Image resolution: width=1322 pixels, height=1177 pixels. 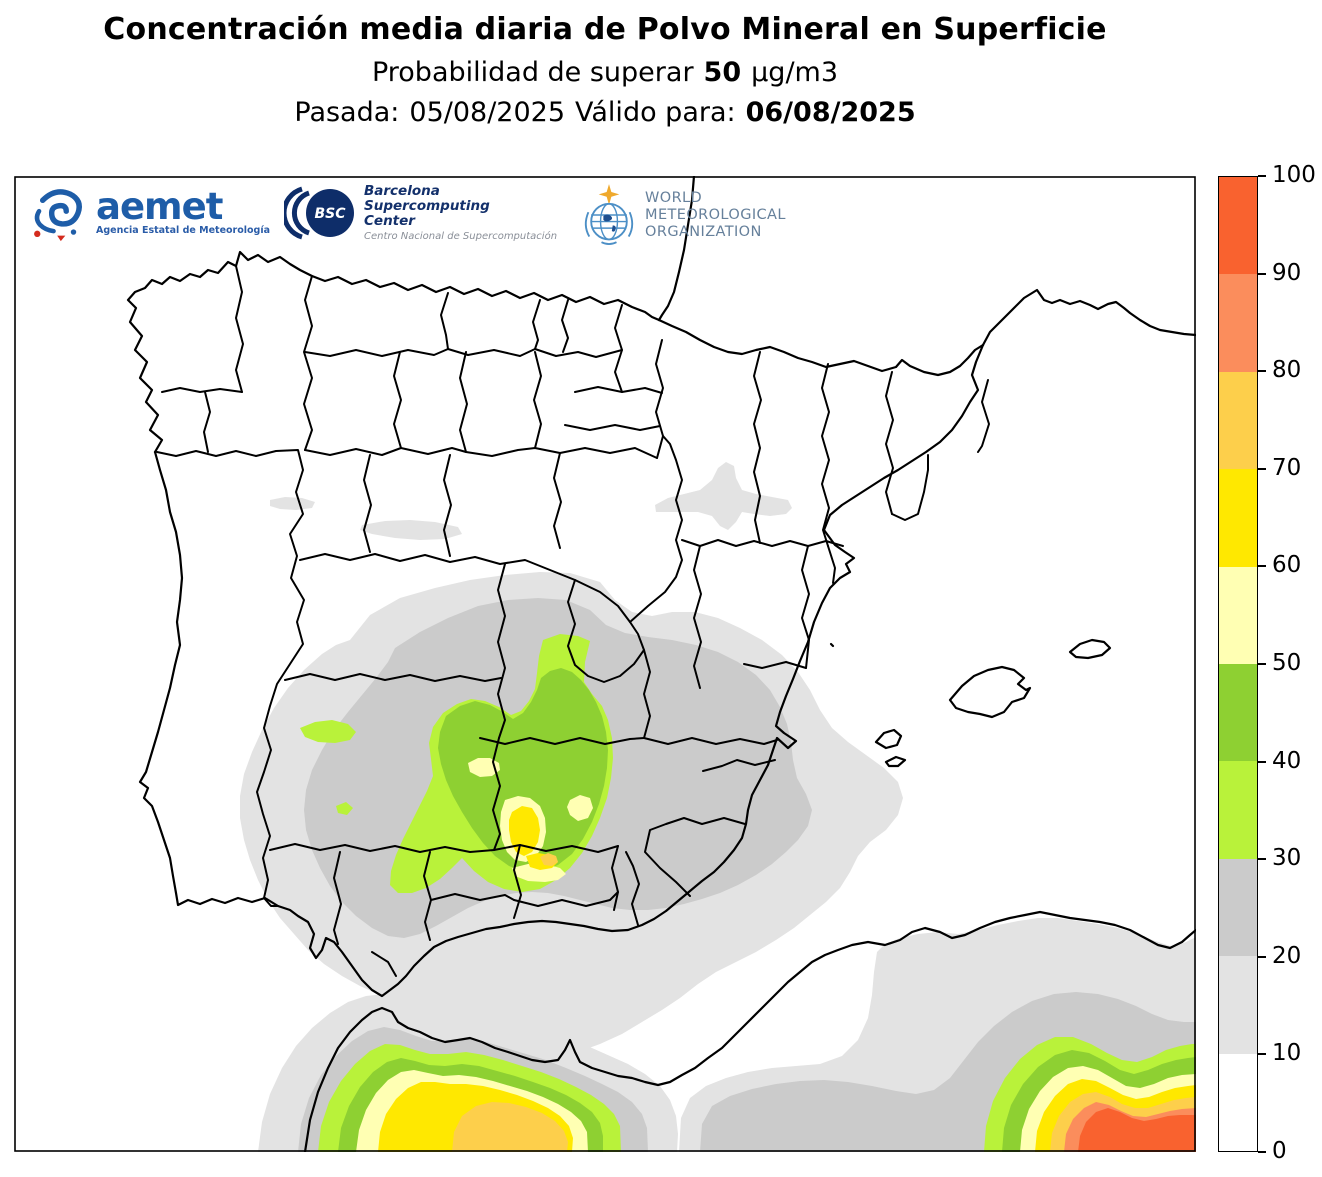 I want to click on coast-north-africa, so click(x=749, y=1031).